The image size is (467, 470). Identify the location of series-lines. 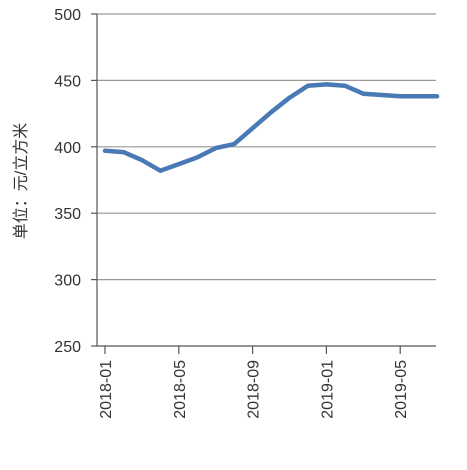
(271, 127).